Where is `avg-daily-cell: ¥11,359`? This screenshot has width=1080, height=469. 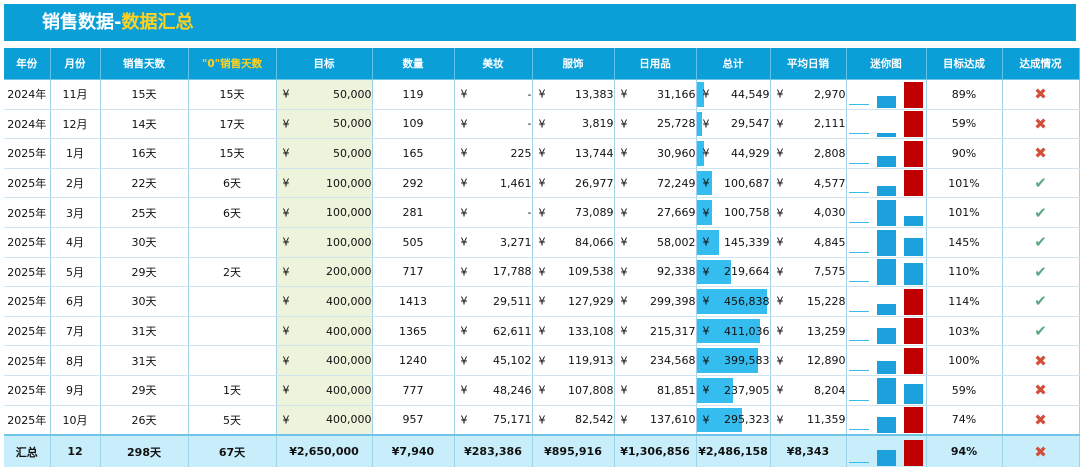 avg-daily-cell: ¥11,359 is located at coordinates (808, 420).